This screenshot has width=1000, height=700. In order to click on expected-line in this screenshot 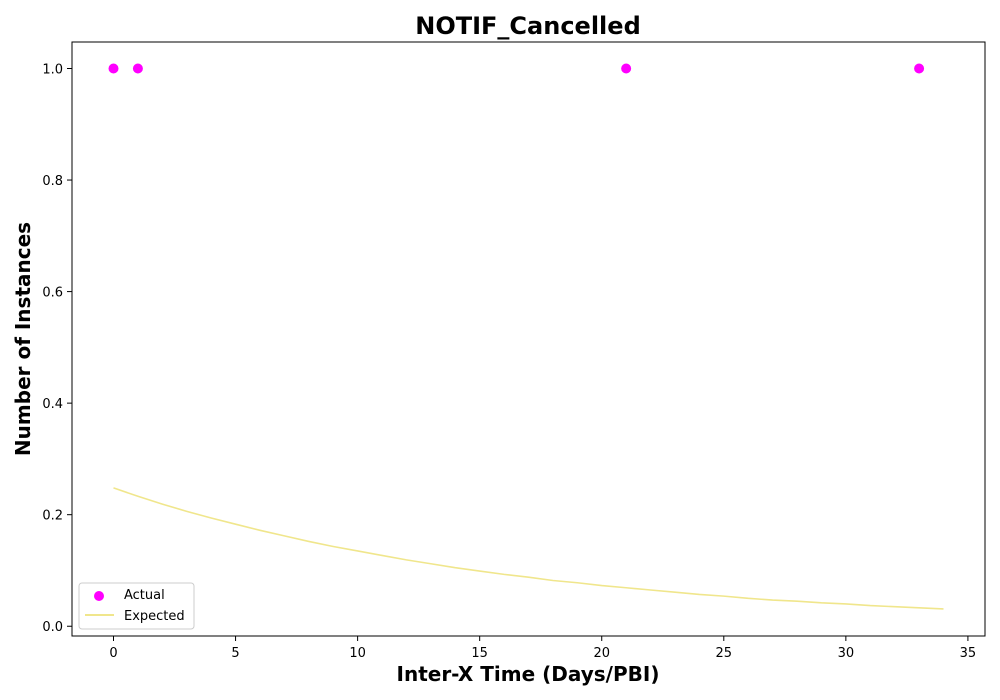, I will do `click(528, 548)`.